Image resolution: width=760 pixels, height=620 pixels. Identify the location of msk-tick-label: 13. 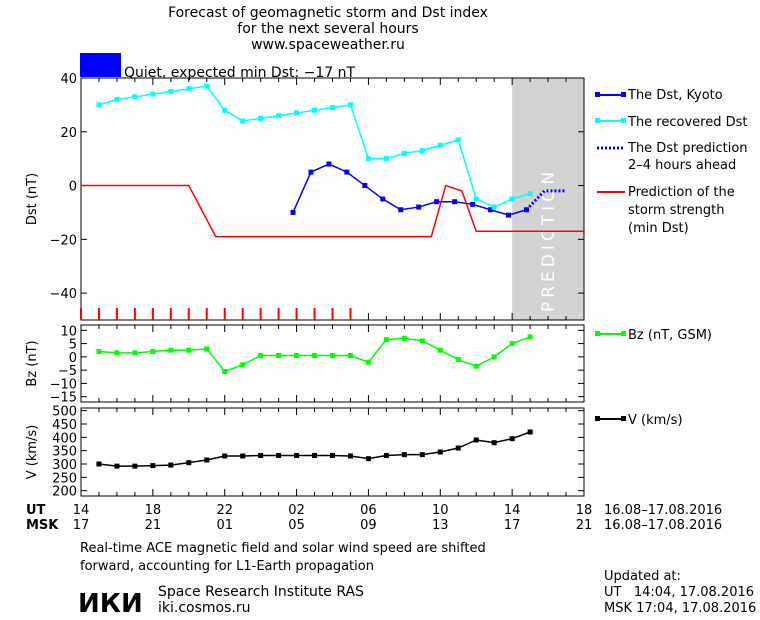
(440, 525).